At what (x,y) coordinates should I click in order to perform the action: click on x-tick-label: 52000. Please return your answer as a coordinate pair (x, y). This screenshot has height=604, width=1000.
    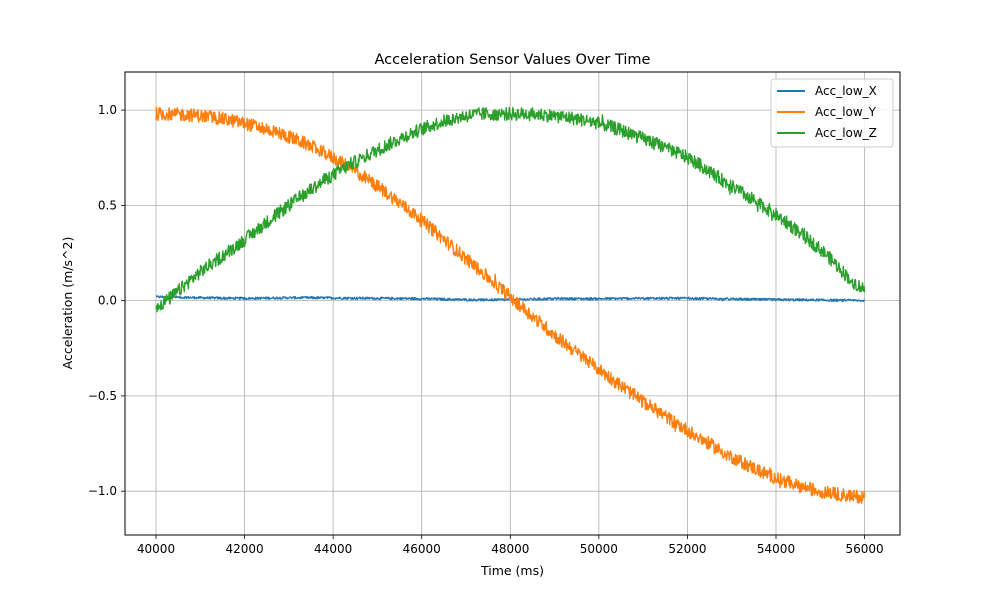
    Looking at the image, I should click on (687, 549).